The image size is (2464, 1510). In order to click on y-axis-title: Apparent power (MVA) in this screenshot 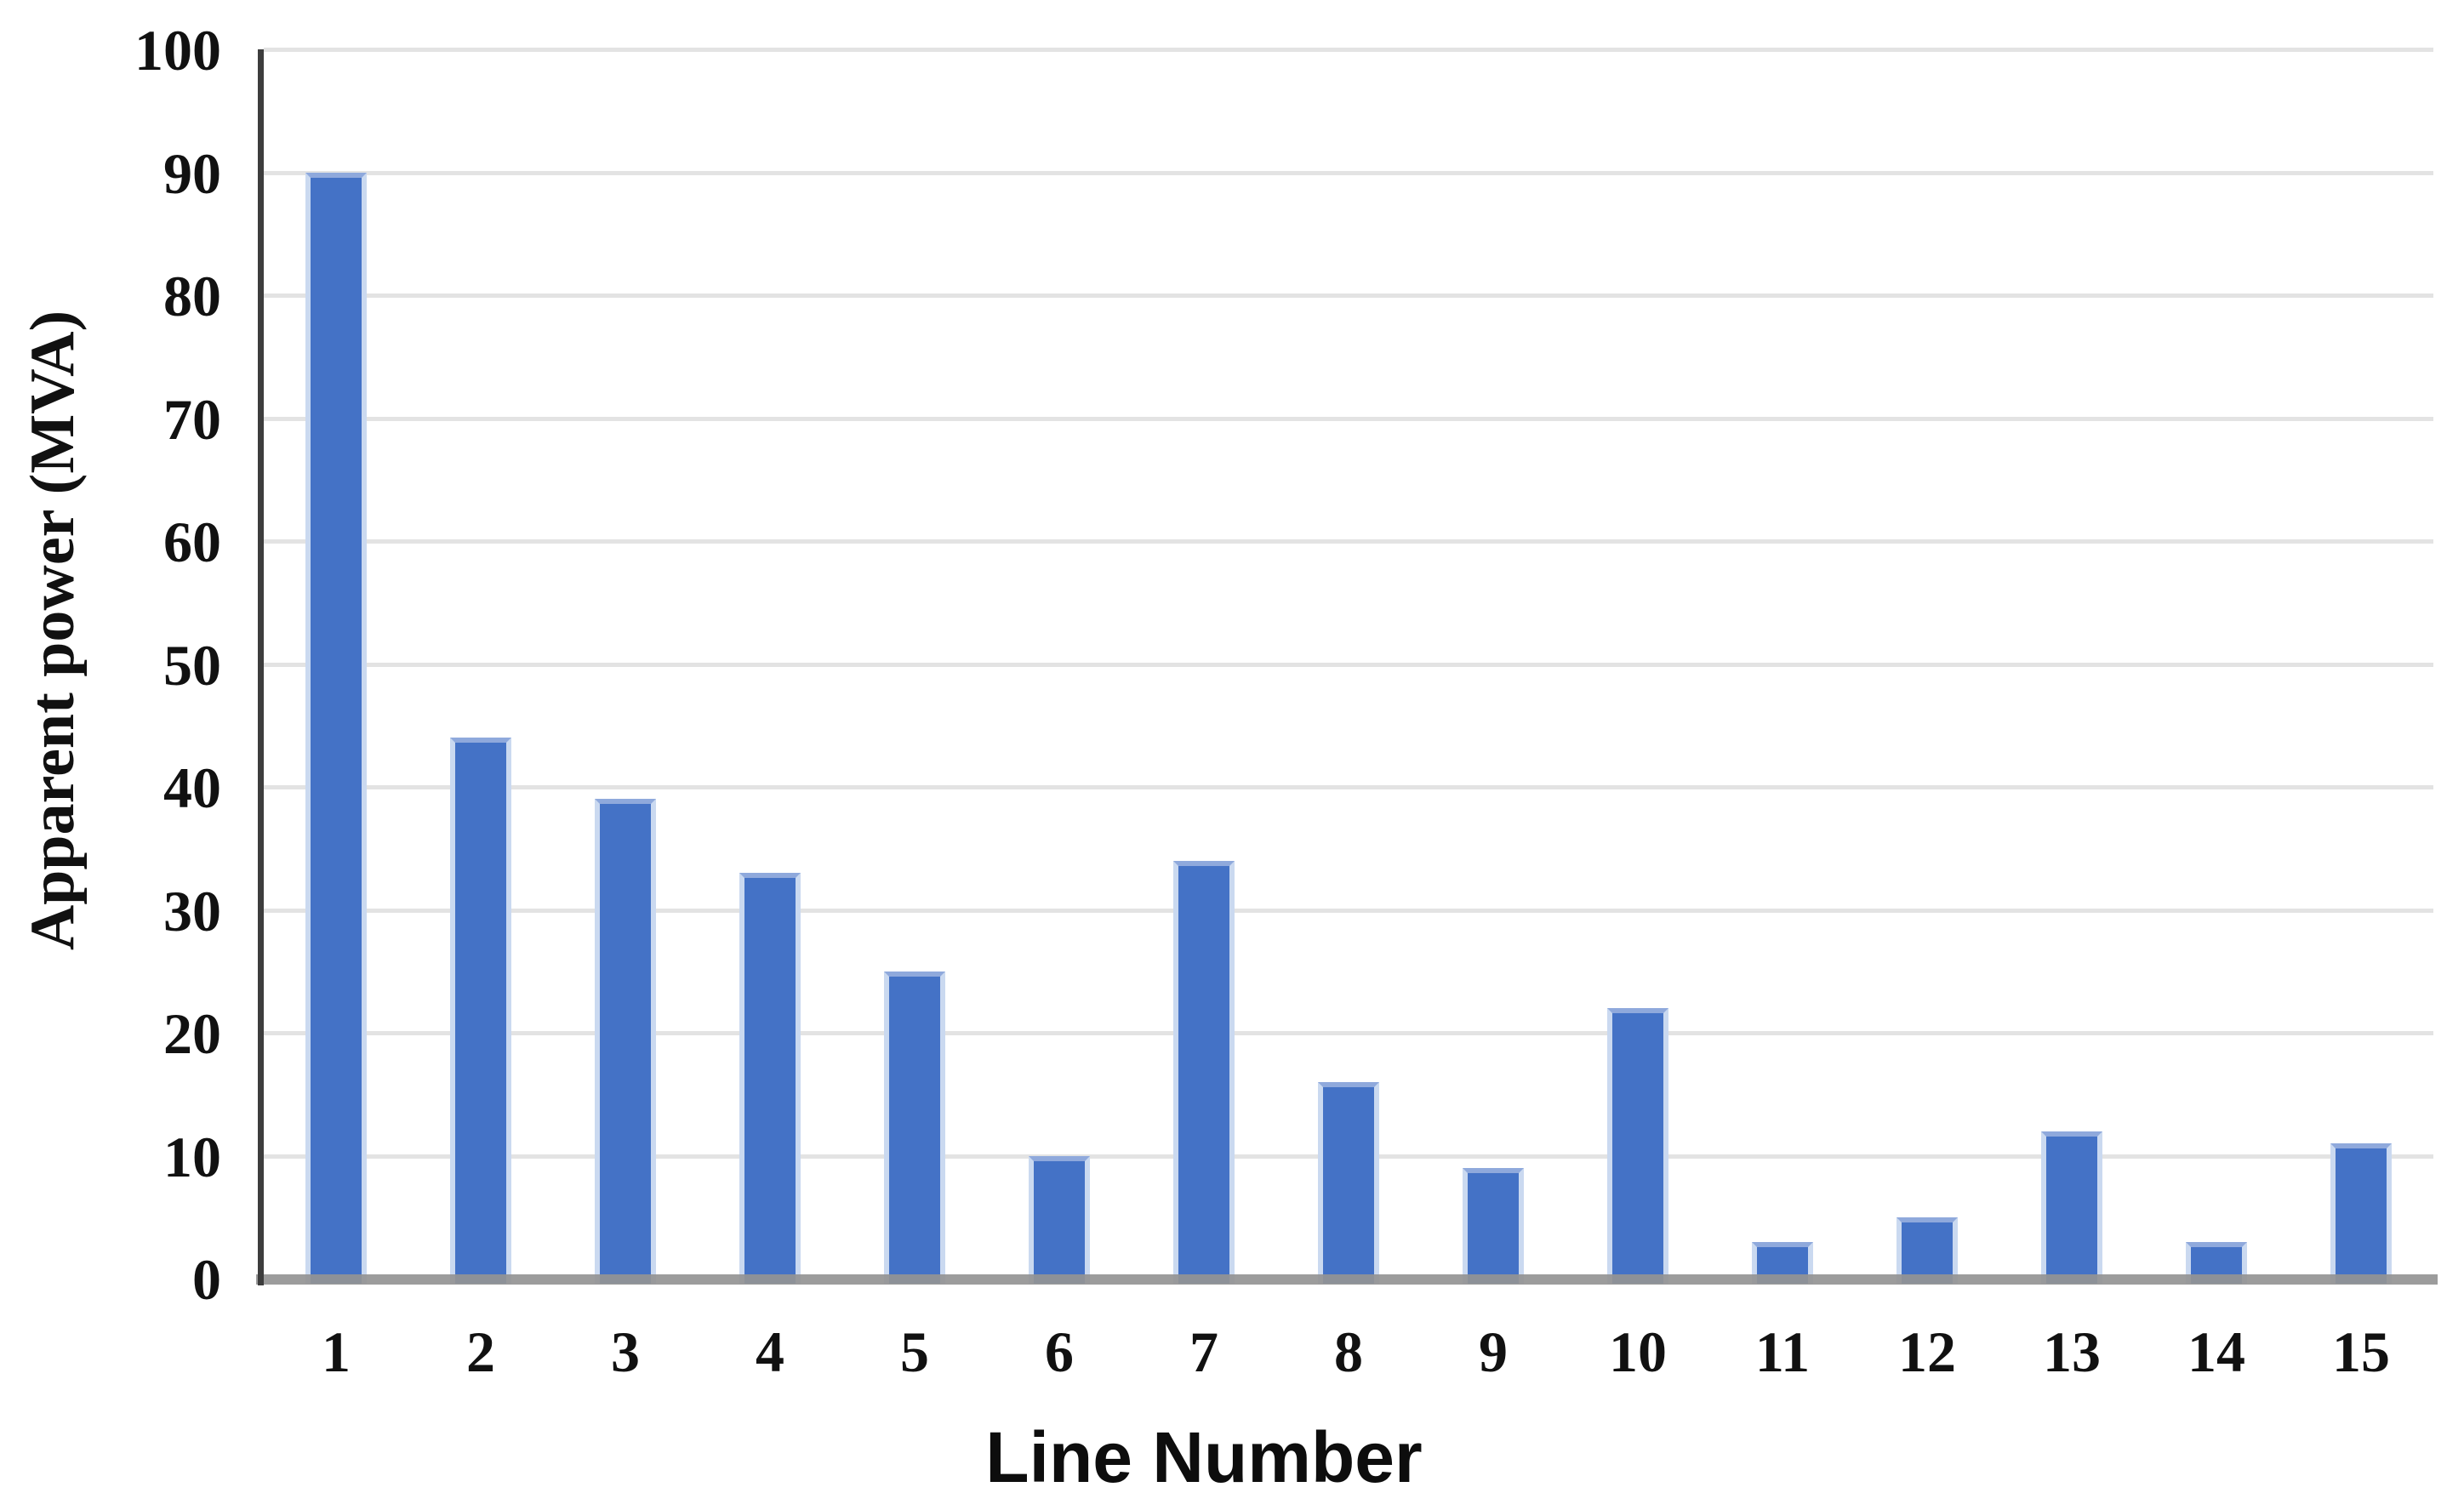, I will do `click(53, 630)`.